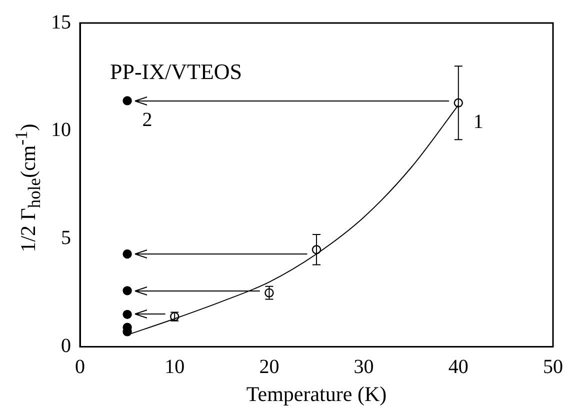 Image resolution: width=581 pixels, height=416 pixels. I want to click on x-tick-label: 30, so click(364, 367).